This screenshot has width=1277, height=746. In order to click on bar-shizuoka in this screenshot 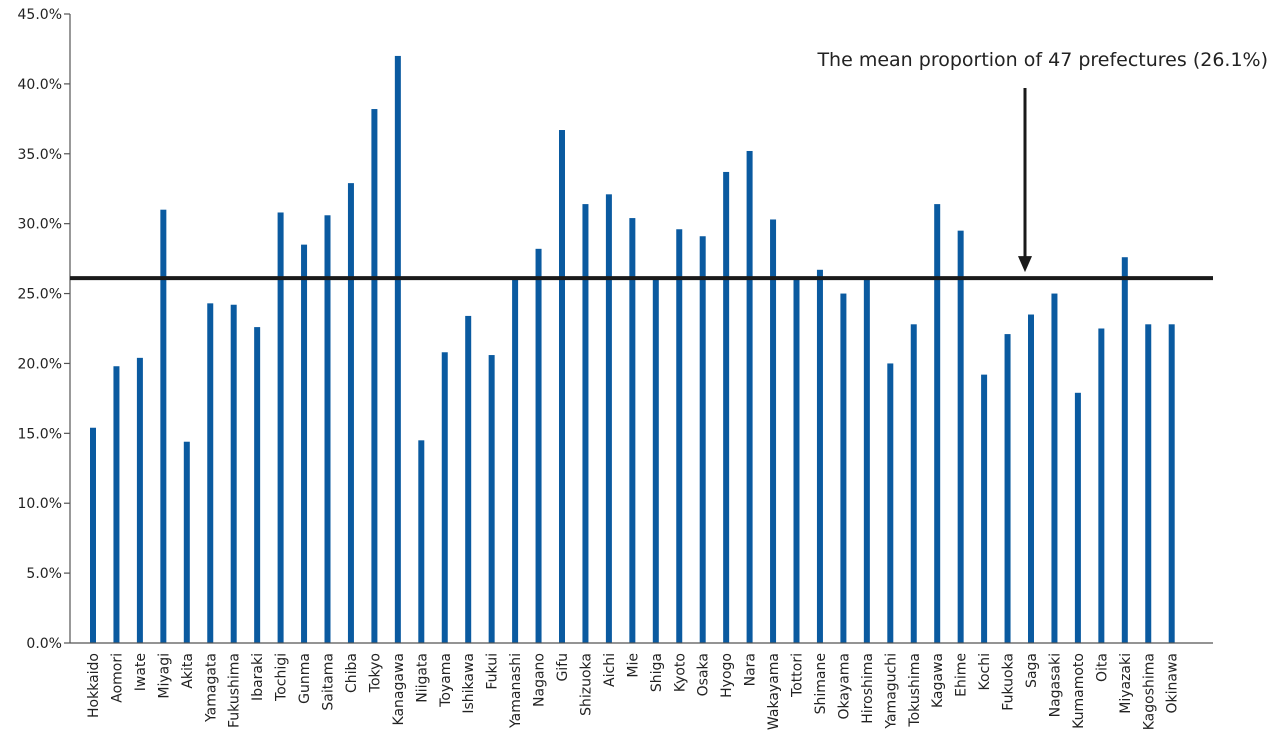, I will do `click(585, 423)`.